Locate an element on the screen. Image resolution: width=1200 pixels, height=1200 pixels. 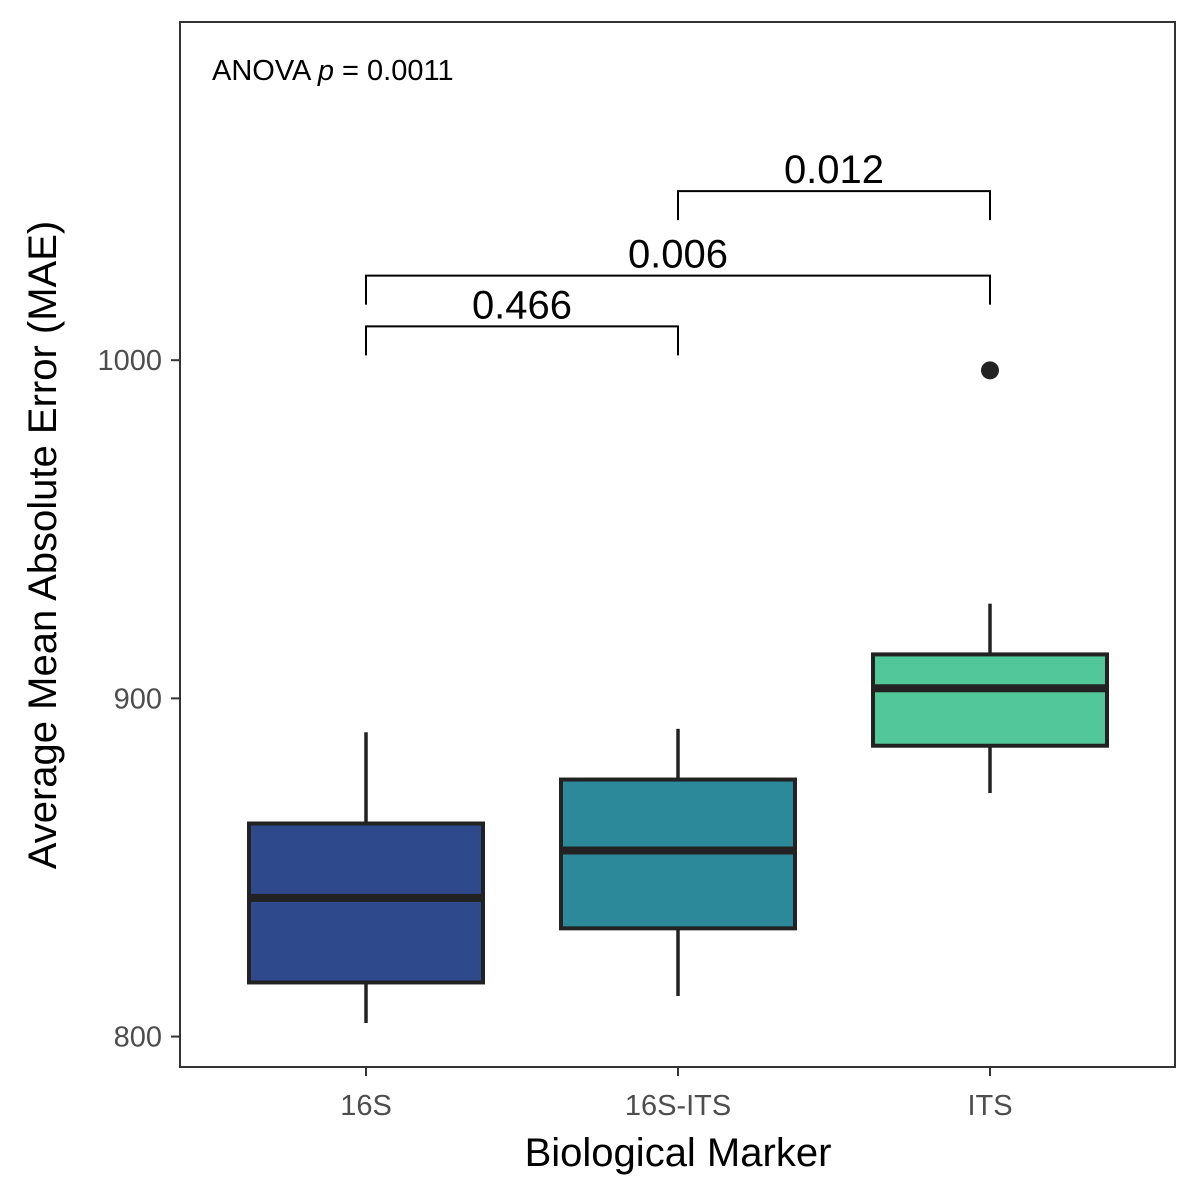
y-tick-label-900: 900 is located at coordinates (138, 699).